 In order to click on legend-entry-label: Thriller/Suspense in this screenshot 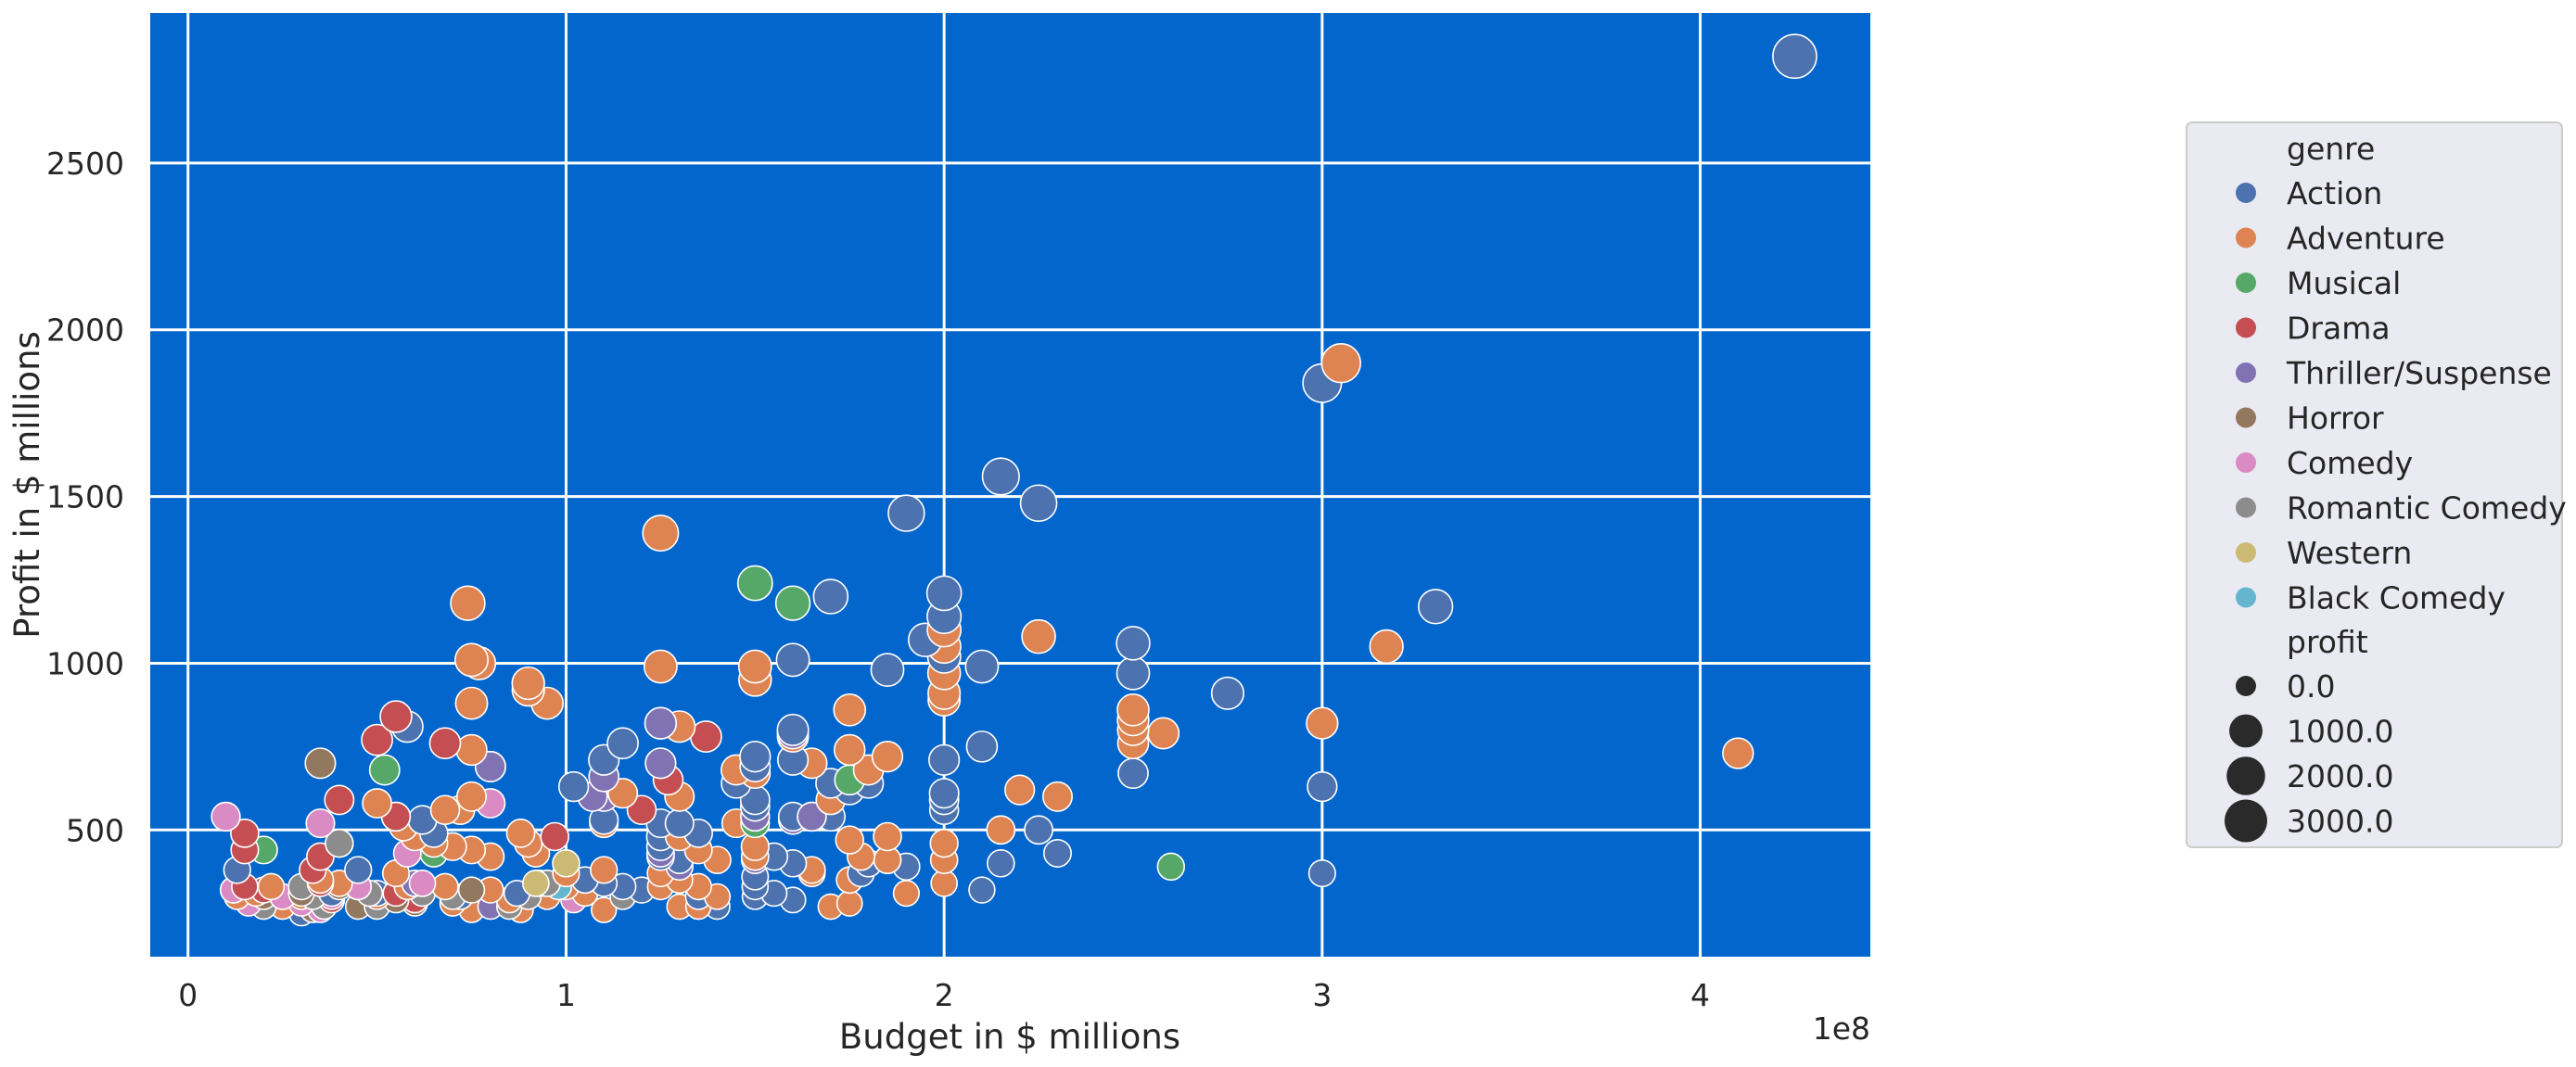, I will do `click(2419, 373)`.